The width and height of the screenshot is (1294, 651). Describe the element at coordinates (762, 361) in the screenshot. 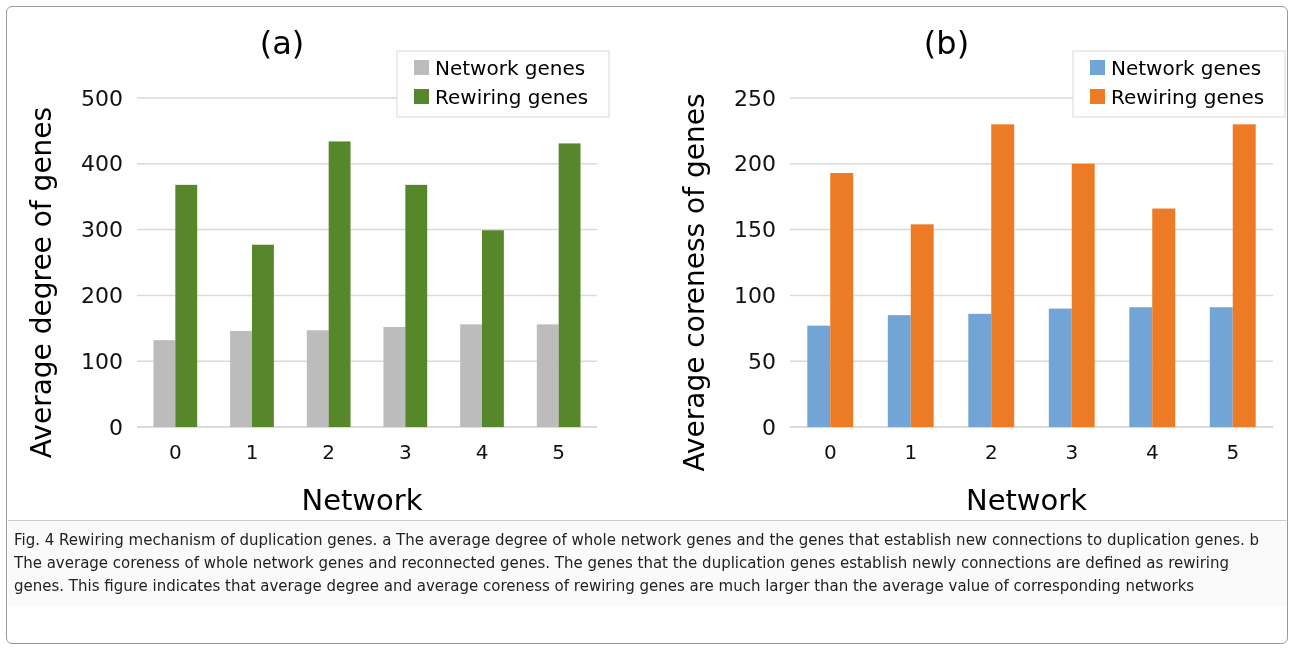

I see `y-tick-label: 50` at that location.